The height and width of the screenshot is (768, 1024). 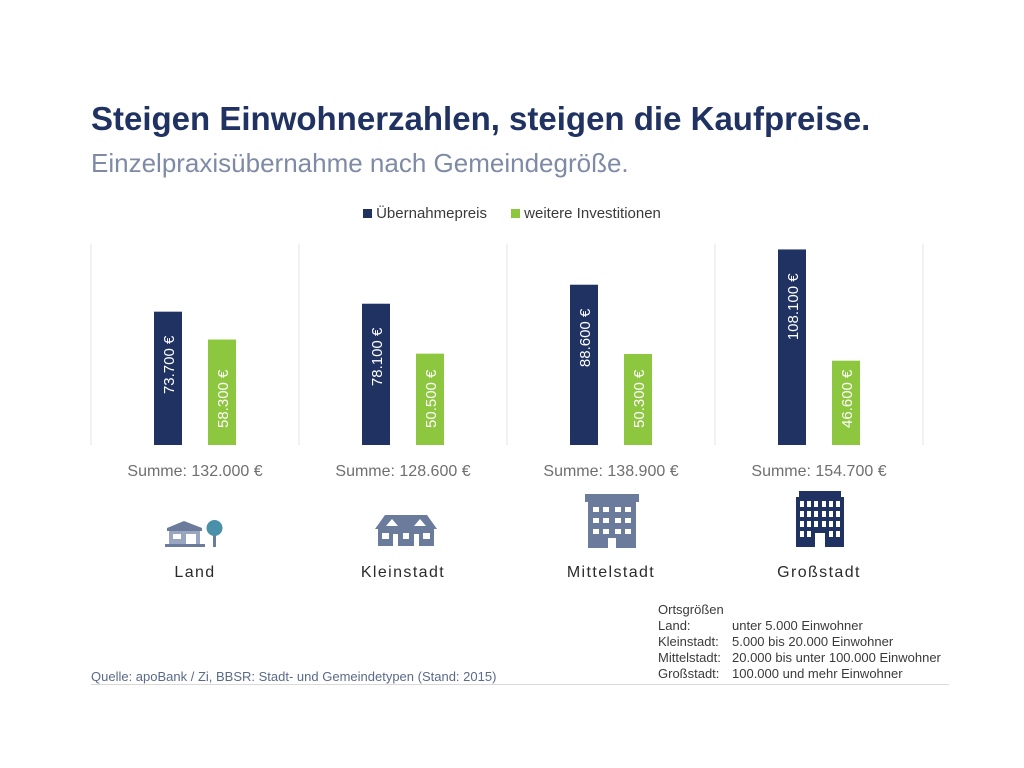 What do you see at coordinates (611, 572) in the screenshot?
I see `category-label-mittelstadt: Mittelstadt` at bounding box center [611, 572].